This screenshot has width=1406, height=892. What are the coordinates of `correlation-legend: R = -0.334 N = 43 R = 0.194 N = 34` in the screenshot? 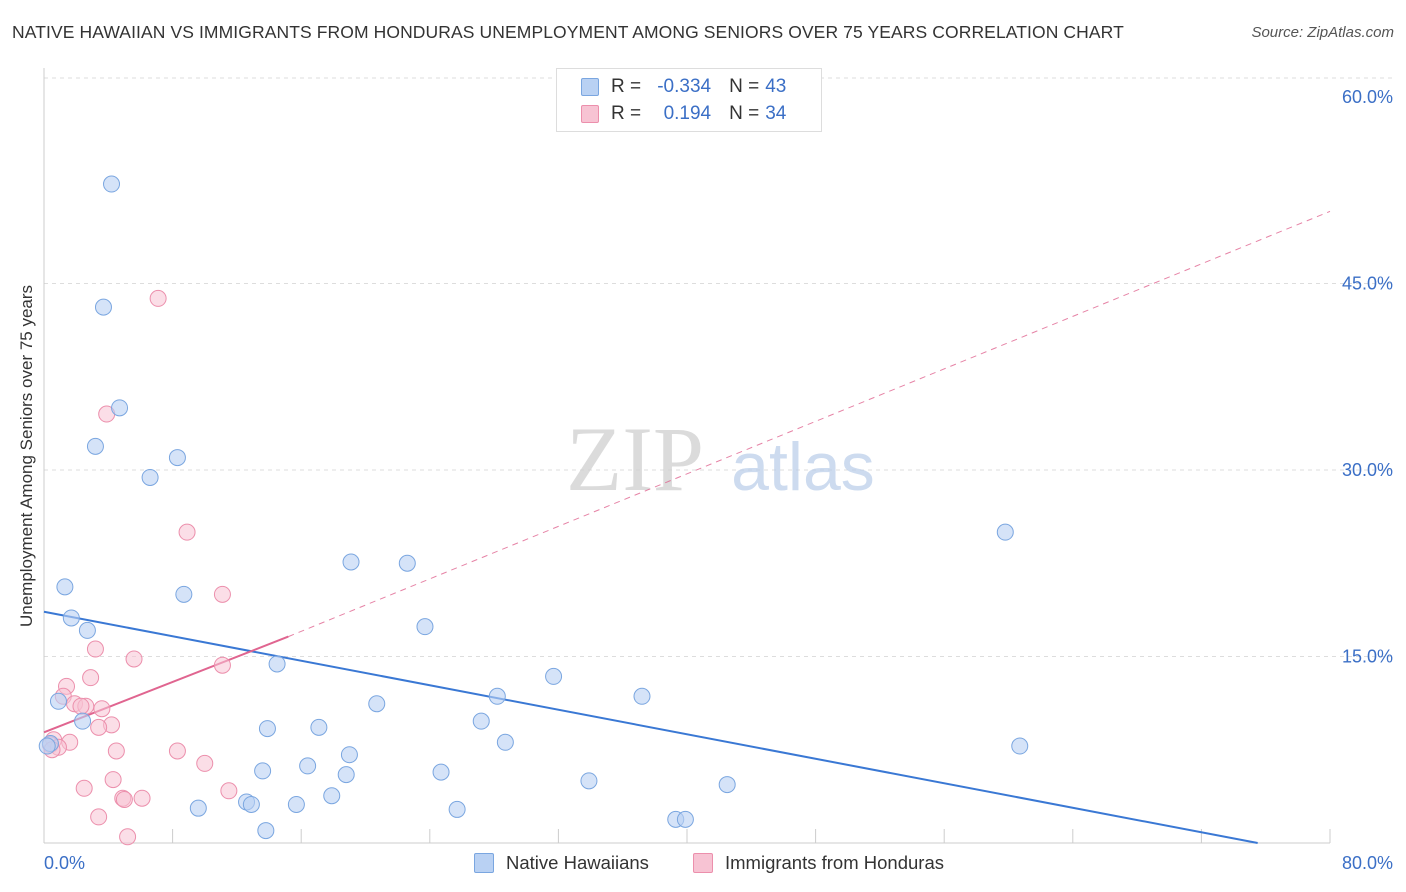 It's located at (689, 100).